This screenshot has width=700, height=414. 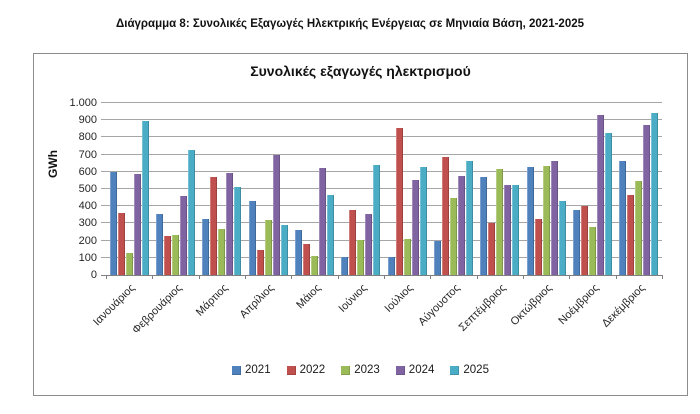 What do you see at coordinates (87, 240) in the screenshot?
I see `y-tick-label: 200` at bounding box center [87, 240].